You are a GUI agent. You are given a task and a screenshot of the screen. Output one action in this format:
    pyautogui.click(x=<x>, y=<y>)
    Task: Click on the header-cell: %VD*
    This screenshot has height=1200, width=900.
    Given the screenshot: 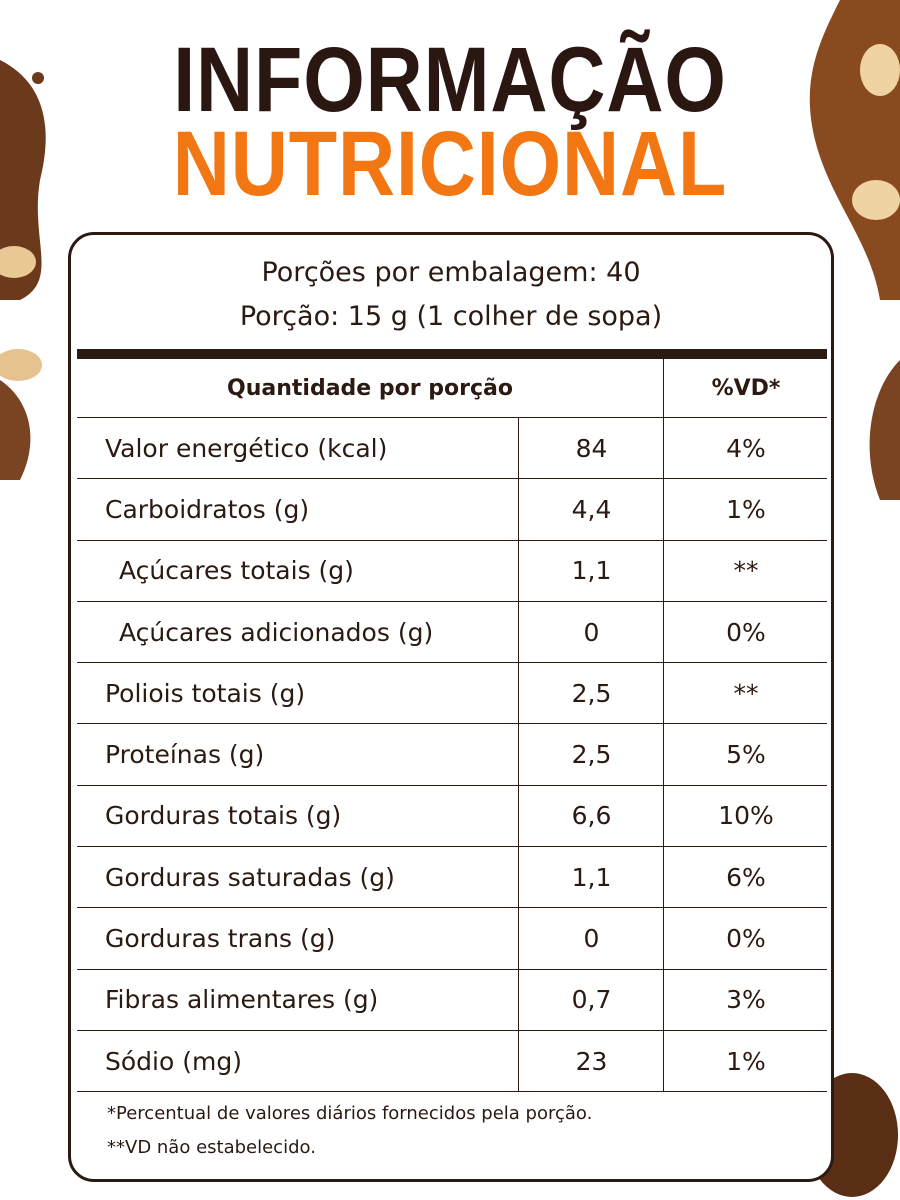 What is the action you would take?
    pyautogui.click(x=745, y=388)
    